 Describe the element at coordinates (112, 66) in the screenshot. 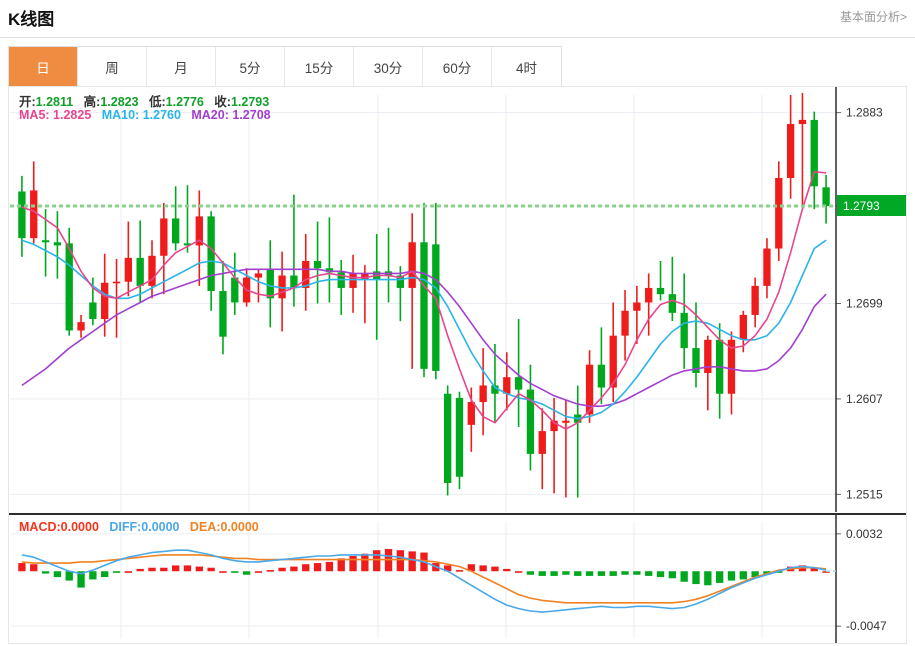

I see `tab-week: 周` at that location.